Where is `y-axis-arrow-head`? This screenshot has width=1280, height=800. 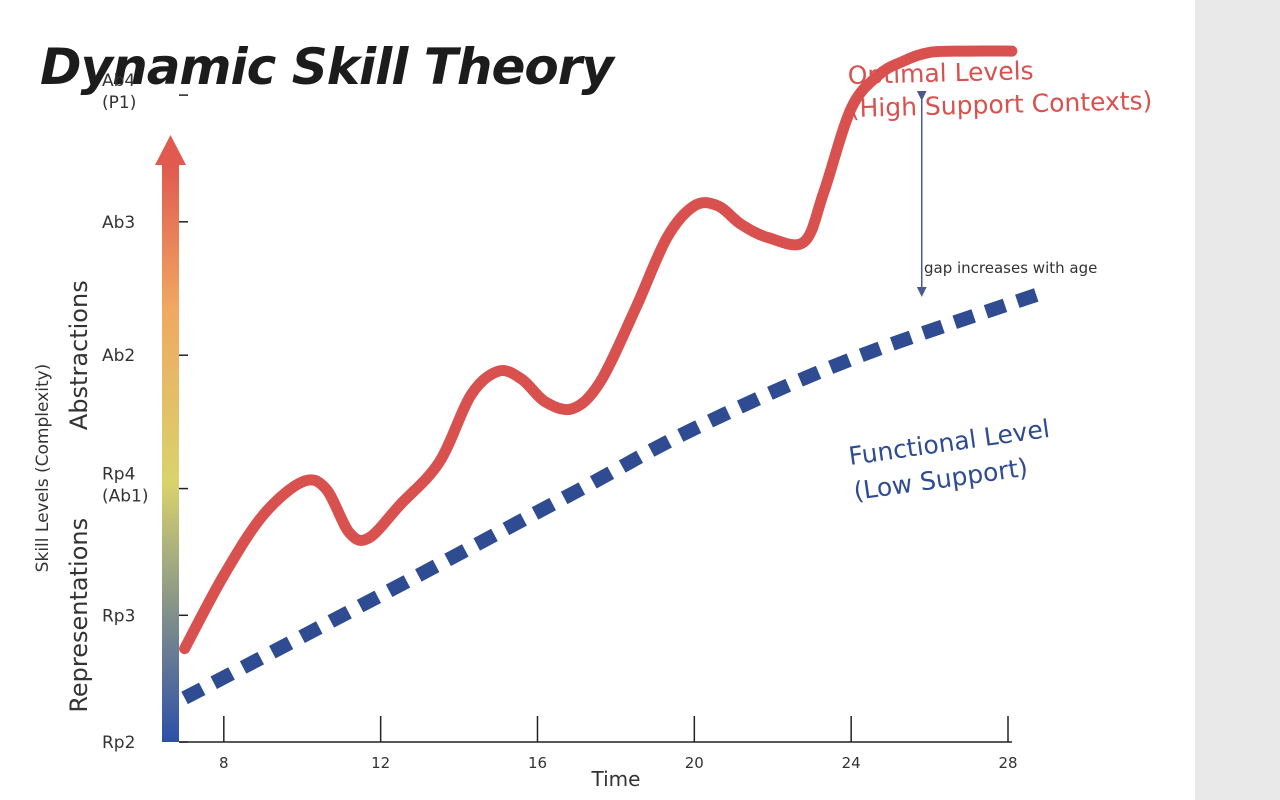
y-axis-arrow-head is located at coordinates (170, 150).